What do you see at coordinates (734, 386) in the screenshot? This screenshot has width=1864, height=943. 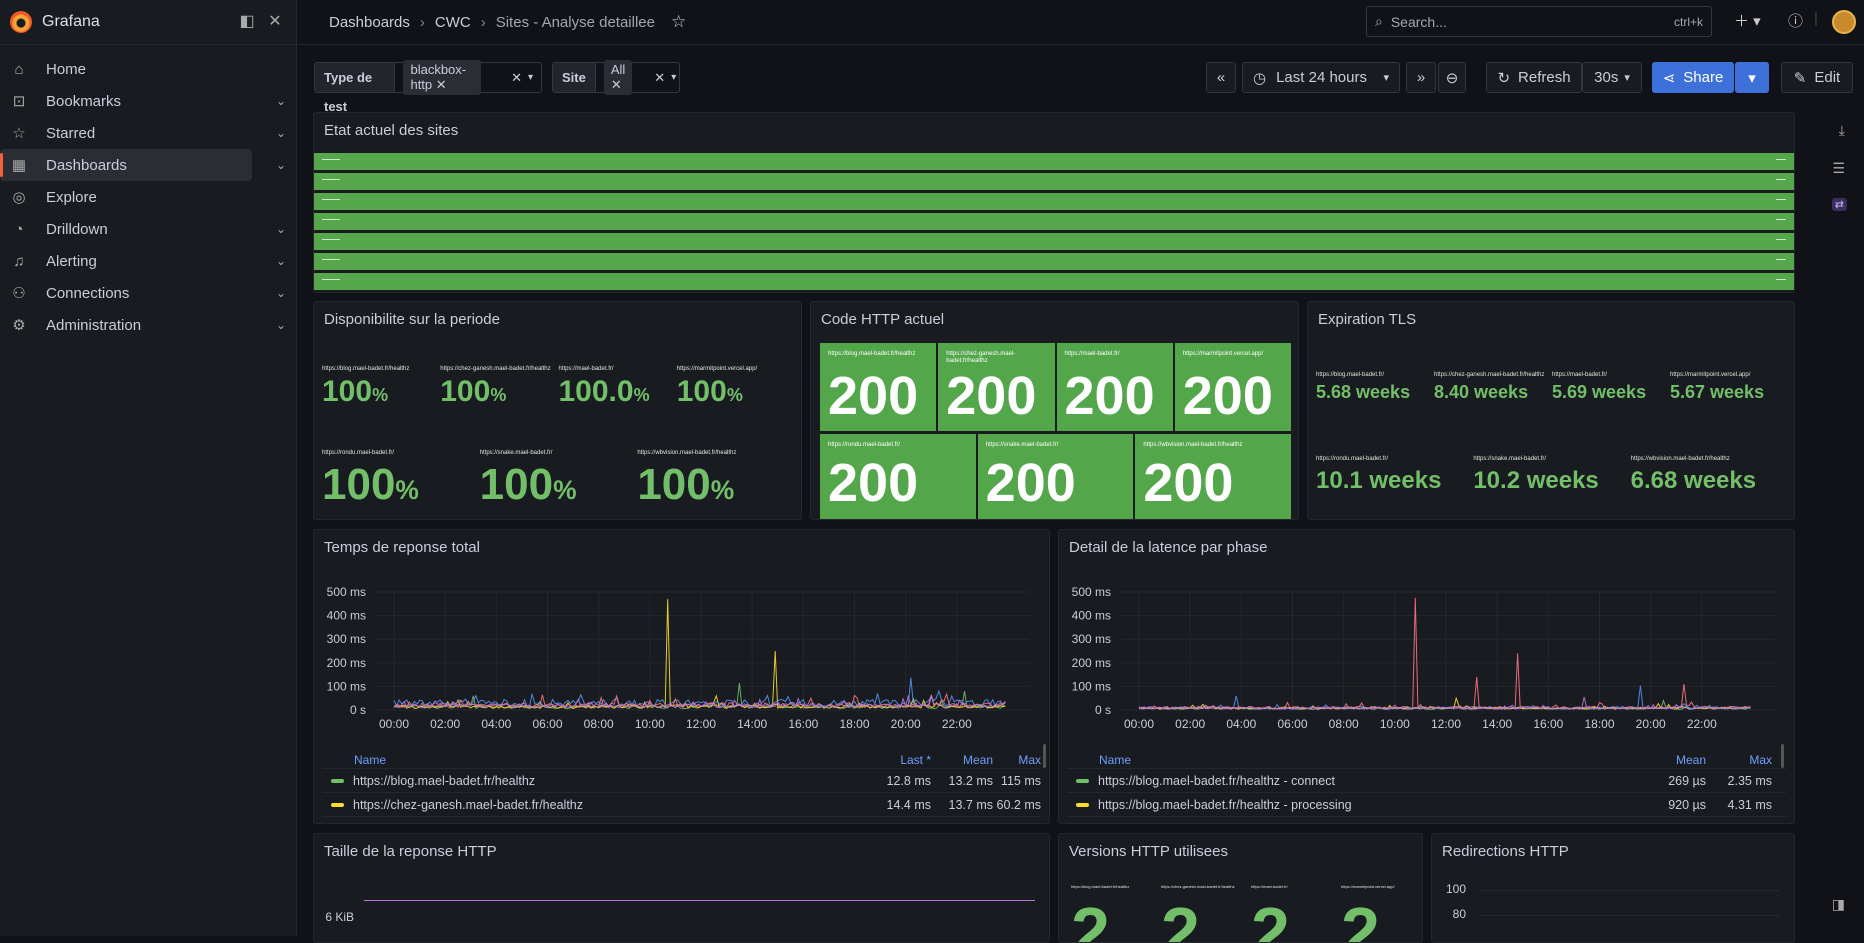 I see `availability-stat: https://marmitpoint.vercel.app/ 100%` at bounding box center [734, 386].